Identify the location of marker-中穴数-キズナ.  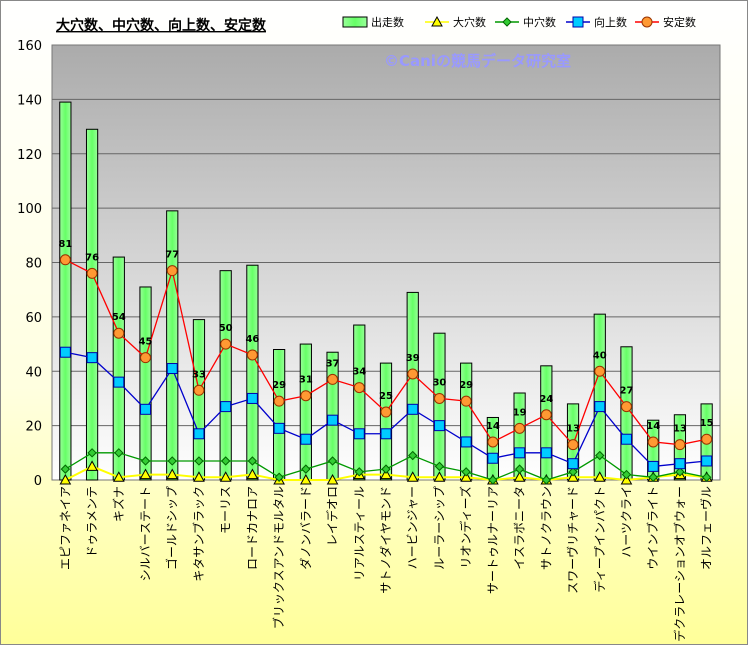
(119, 453).